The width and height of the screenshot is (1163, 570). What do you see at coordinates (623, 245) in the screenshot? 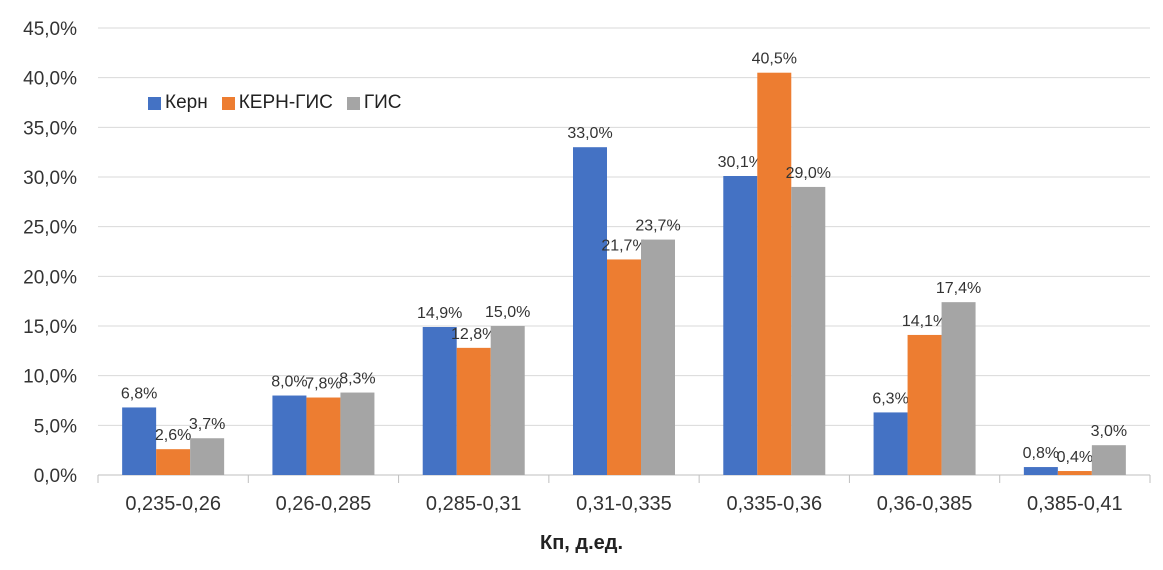
I see `data-label: 21,7%` at bounding box center [623, 245].